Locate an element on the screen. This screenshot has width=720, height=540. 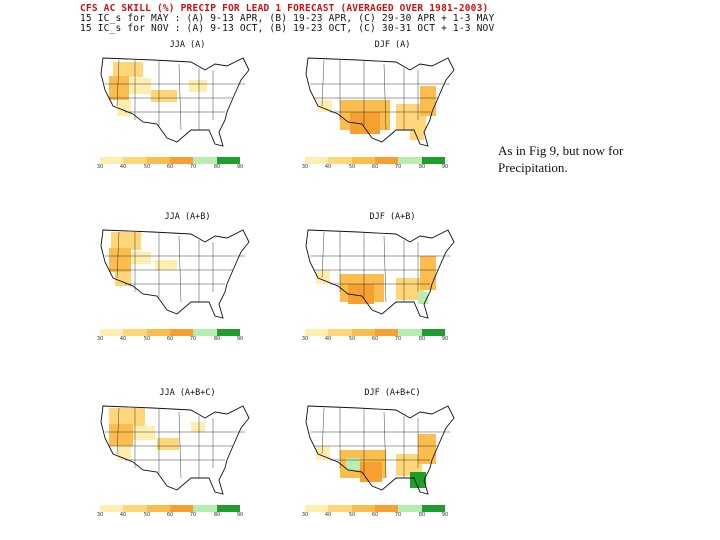
panel-title: DJF (A+B) is located at coordinates (392, 217).